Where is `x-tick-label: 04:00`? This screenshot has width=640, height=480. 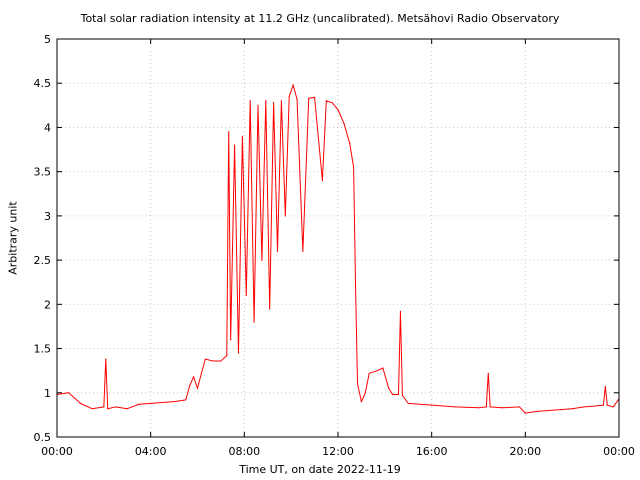
x-tick-label: 04:00 is located at coordinates (151, 451).